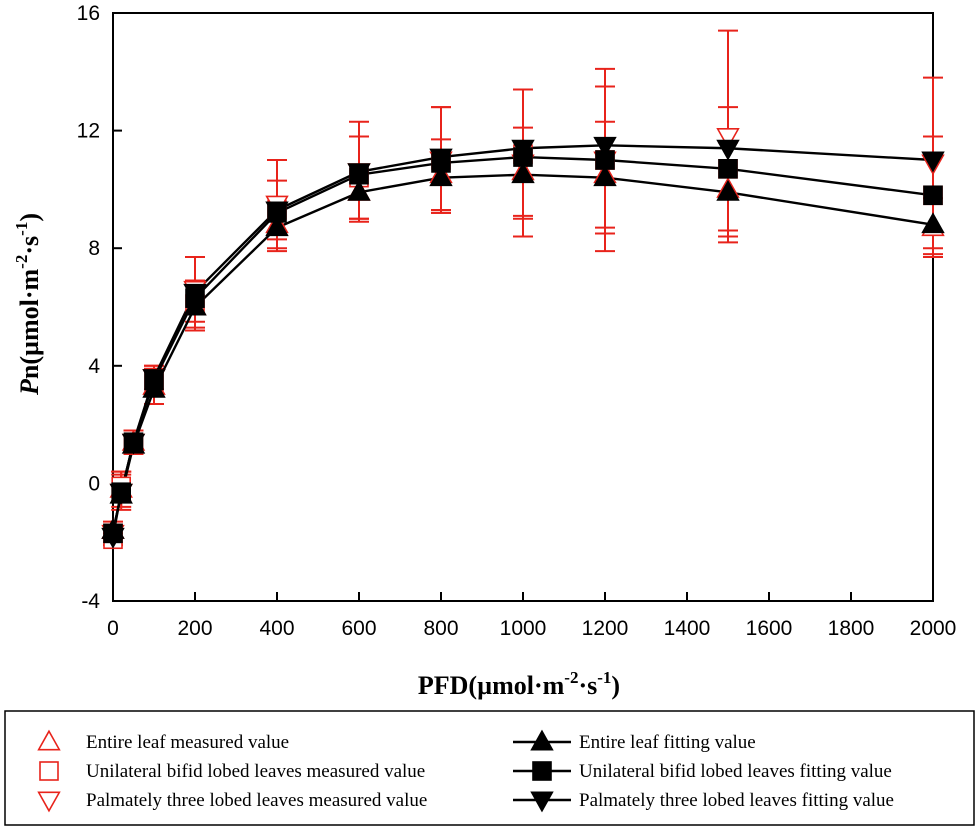 The image size is (980, 831). What do you see at coordinates (523, 628) in the screenshot?
I see `x-tick-label: 1000` at bounding box center [523, 628].